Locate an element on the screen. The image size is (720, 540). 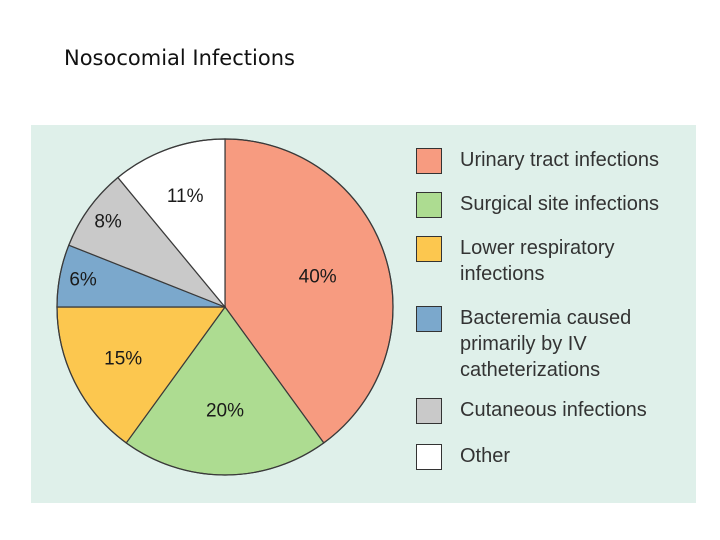
legend-label: Other is located at coordinates (580, 456).